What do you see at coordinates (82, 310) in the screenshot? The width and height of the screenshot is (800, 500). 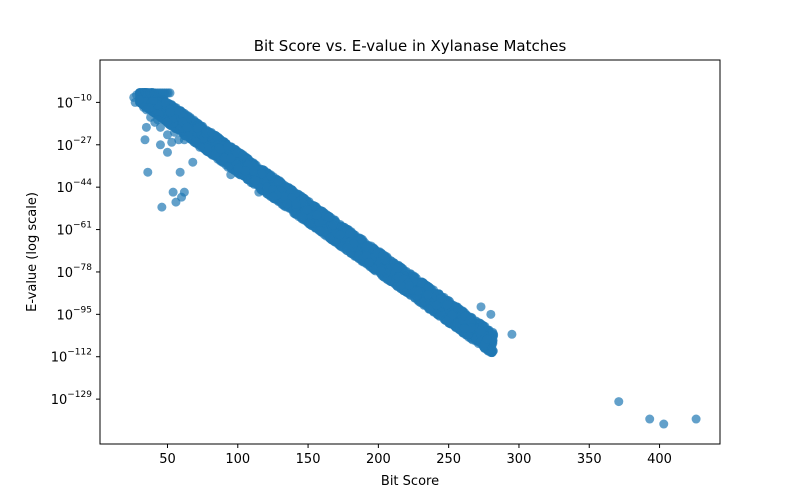 I see `y-tick-exponent: −95` at bounding box center [82, 310].